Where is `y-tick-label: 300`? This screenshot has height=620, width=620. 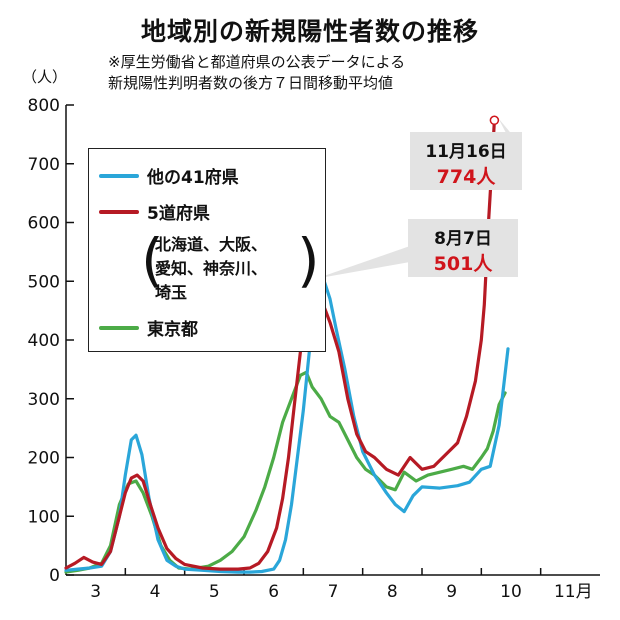 y-tick-label: 300 is located at coordinates (44, 400).